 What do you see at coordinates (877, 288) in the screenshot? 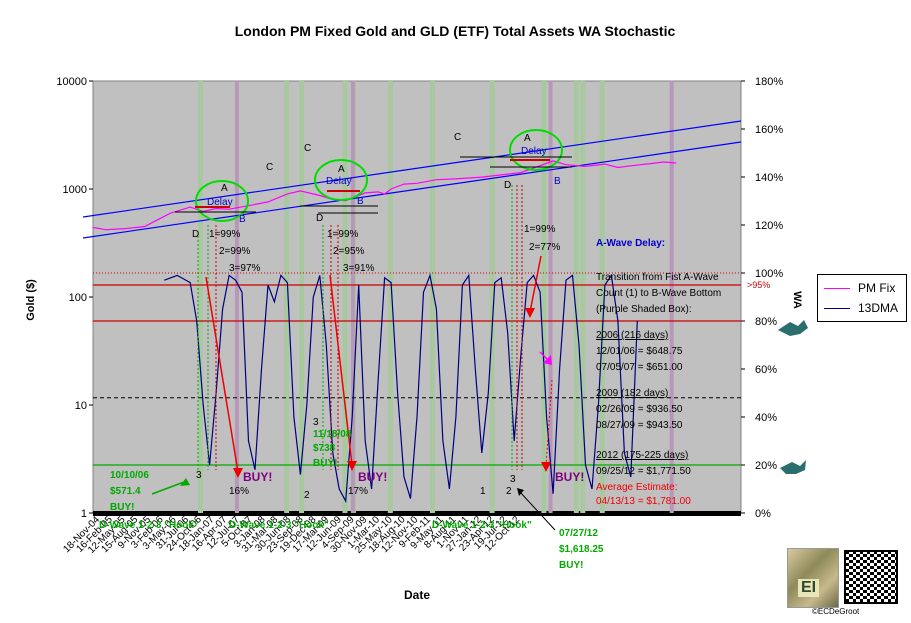
I see `legend-label-pm-fix: PM Fix` at bounding box center [877, 288].